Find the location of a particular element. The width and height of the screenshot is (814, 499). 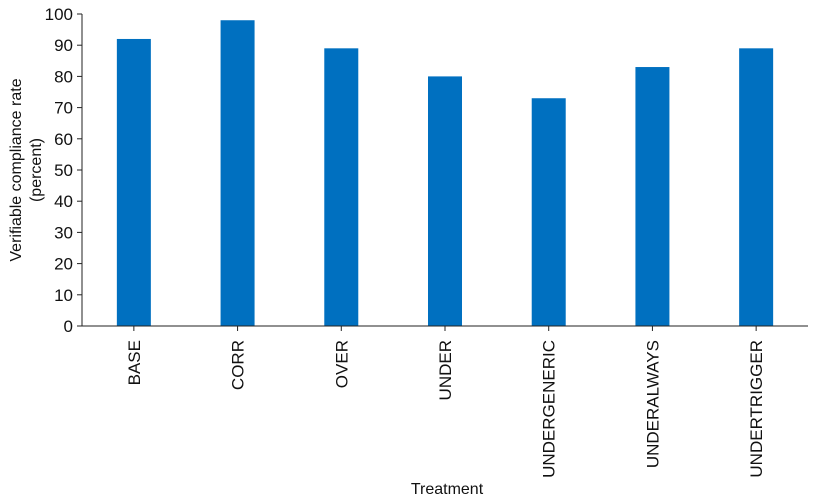

bar-over is located at coordinates (341, 187).